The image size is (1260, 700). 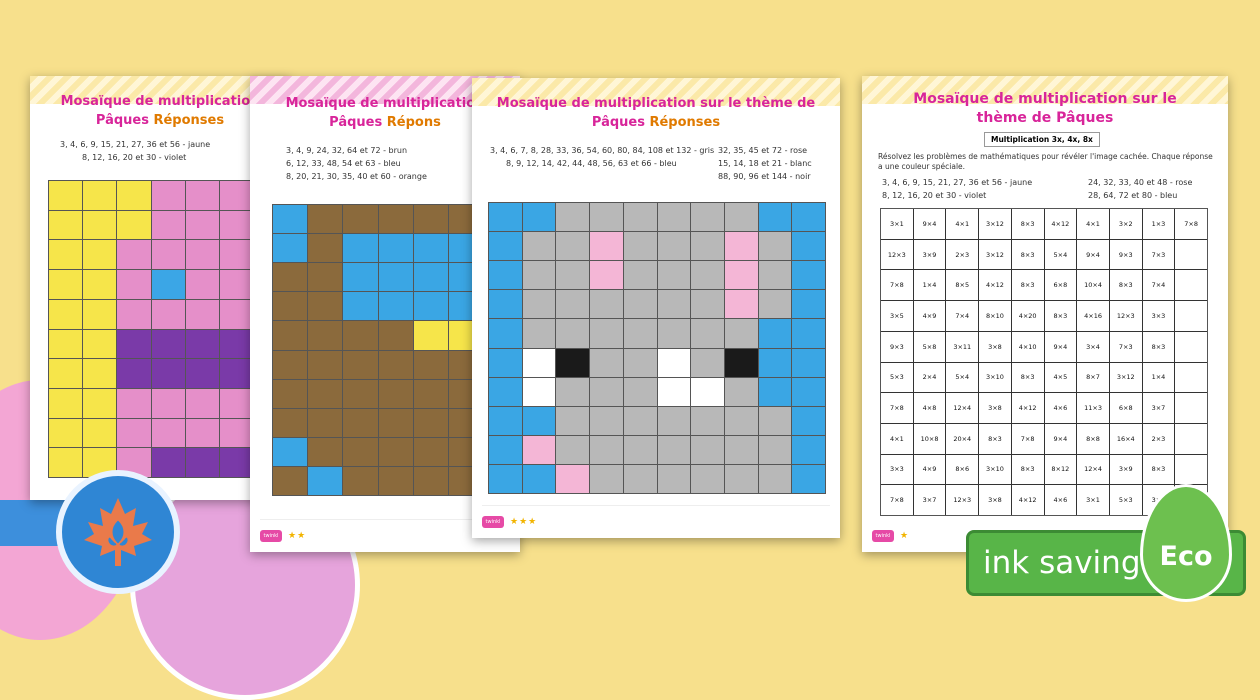 What do you see at coordinates (1042, 139) in the screenshot?
I see `worksheet-subtitle: Multiplication 3x, 4x, 8x` at bounding box center [1042, 139].